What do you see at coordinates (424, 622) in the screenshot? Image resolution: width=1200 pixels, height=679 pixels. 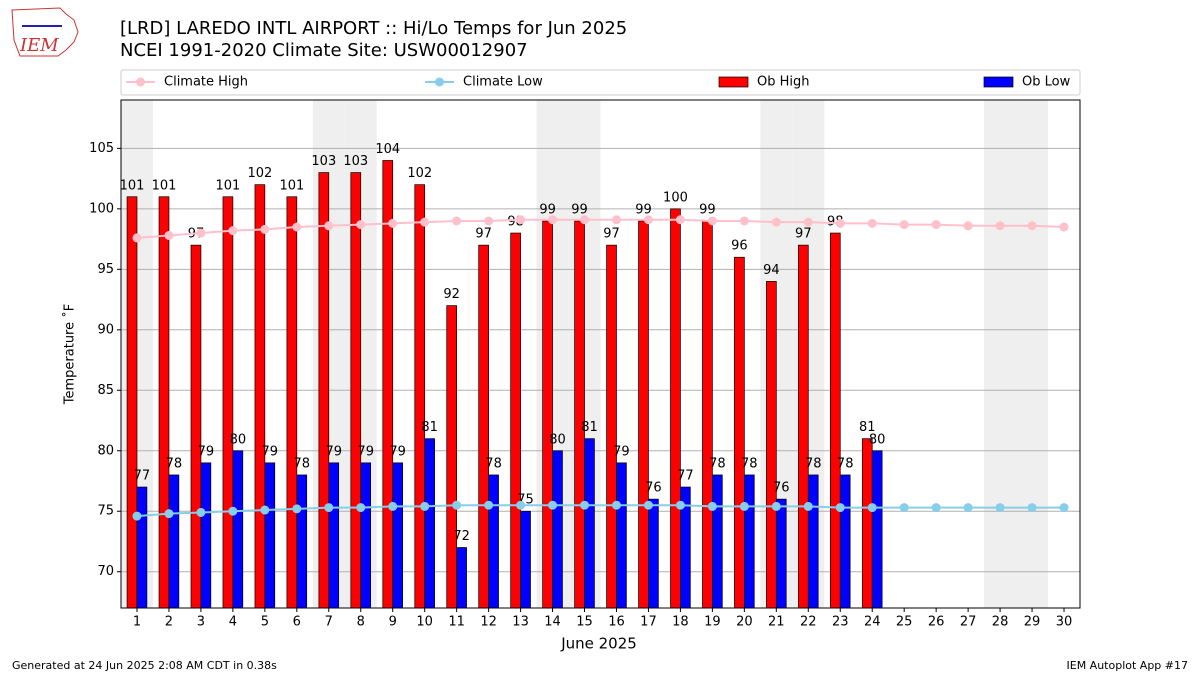 I see `x-tick-label: 10` at bounding box center [424, 622].